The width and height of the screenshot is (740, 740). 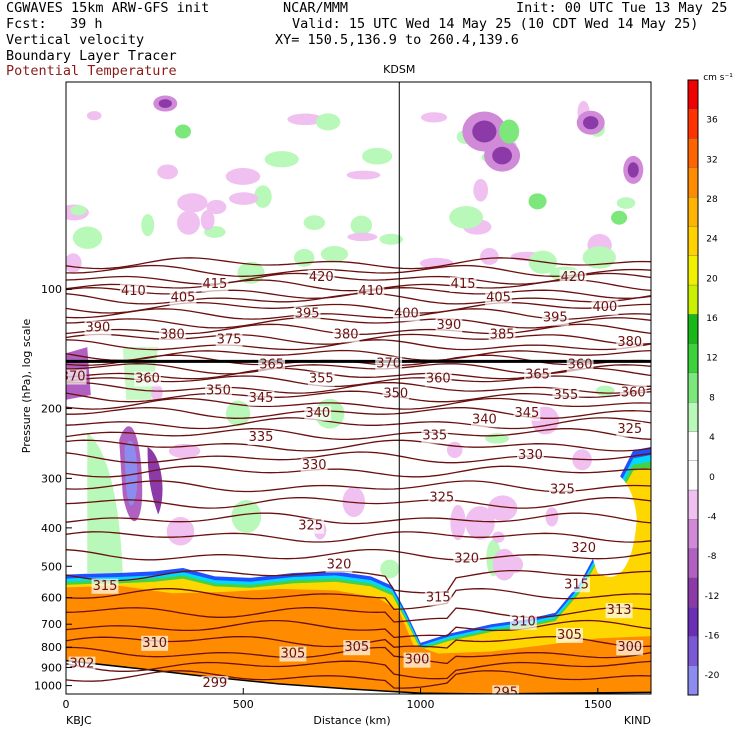 What do you see at coordinates (712, 597) in the screenshot?
I see `colorbar-tick-label: -12` at bounding box center [712, 597].